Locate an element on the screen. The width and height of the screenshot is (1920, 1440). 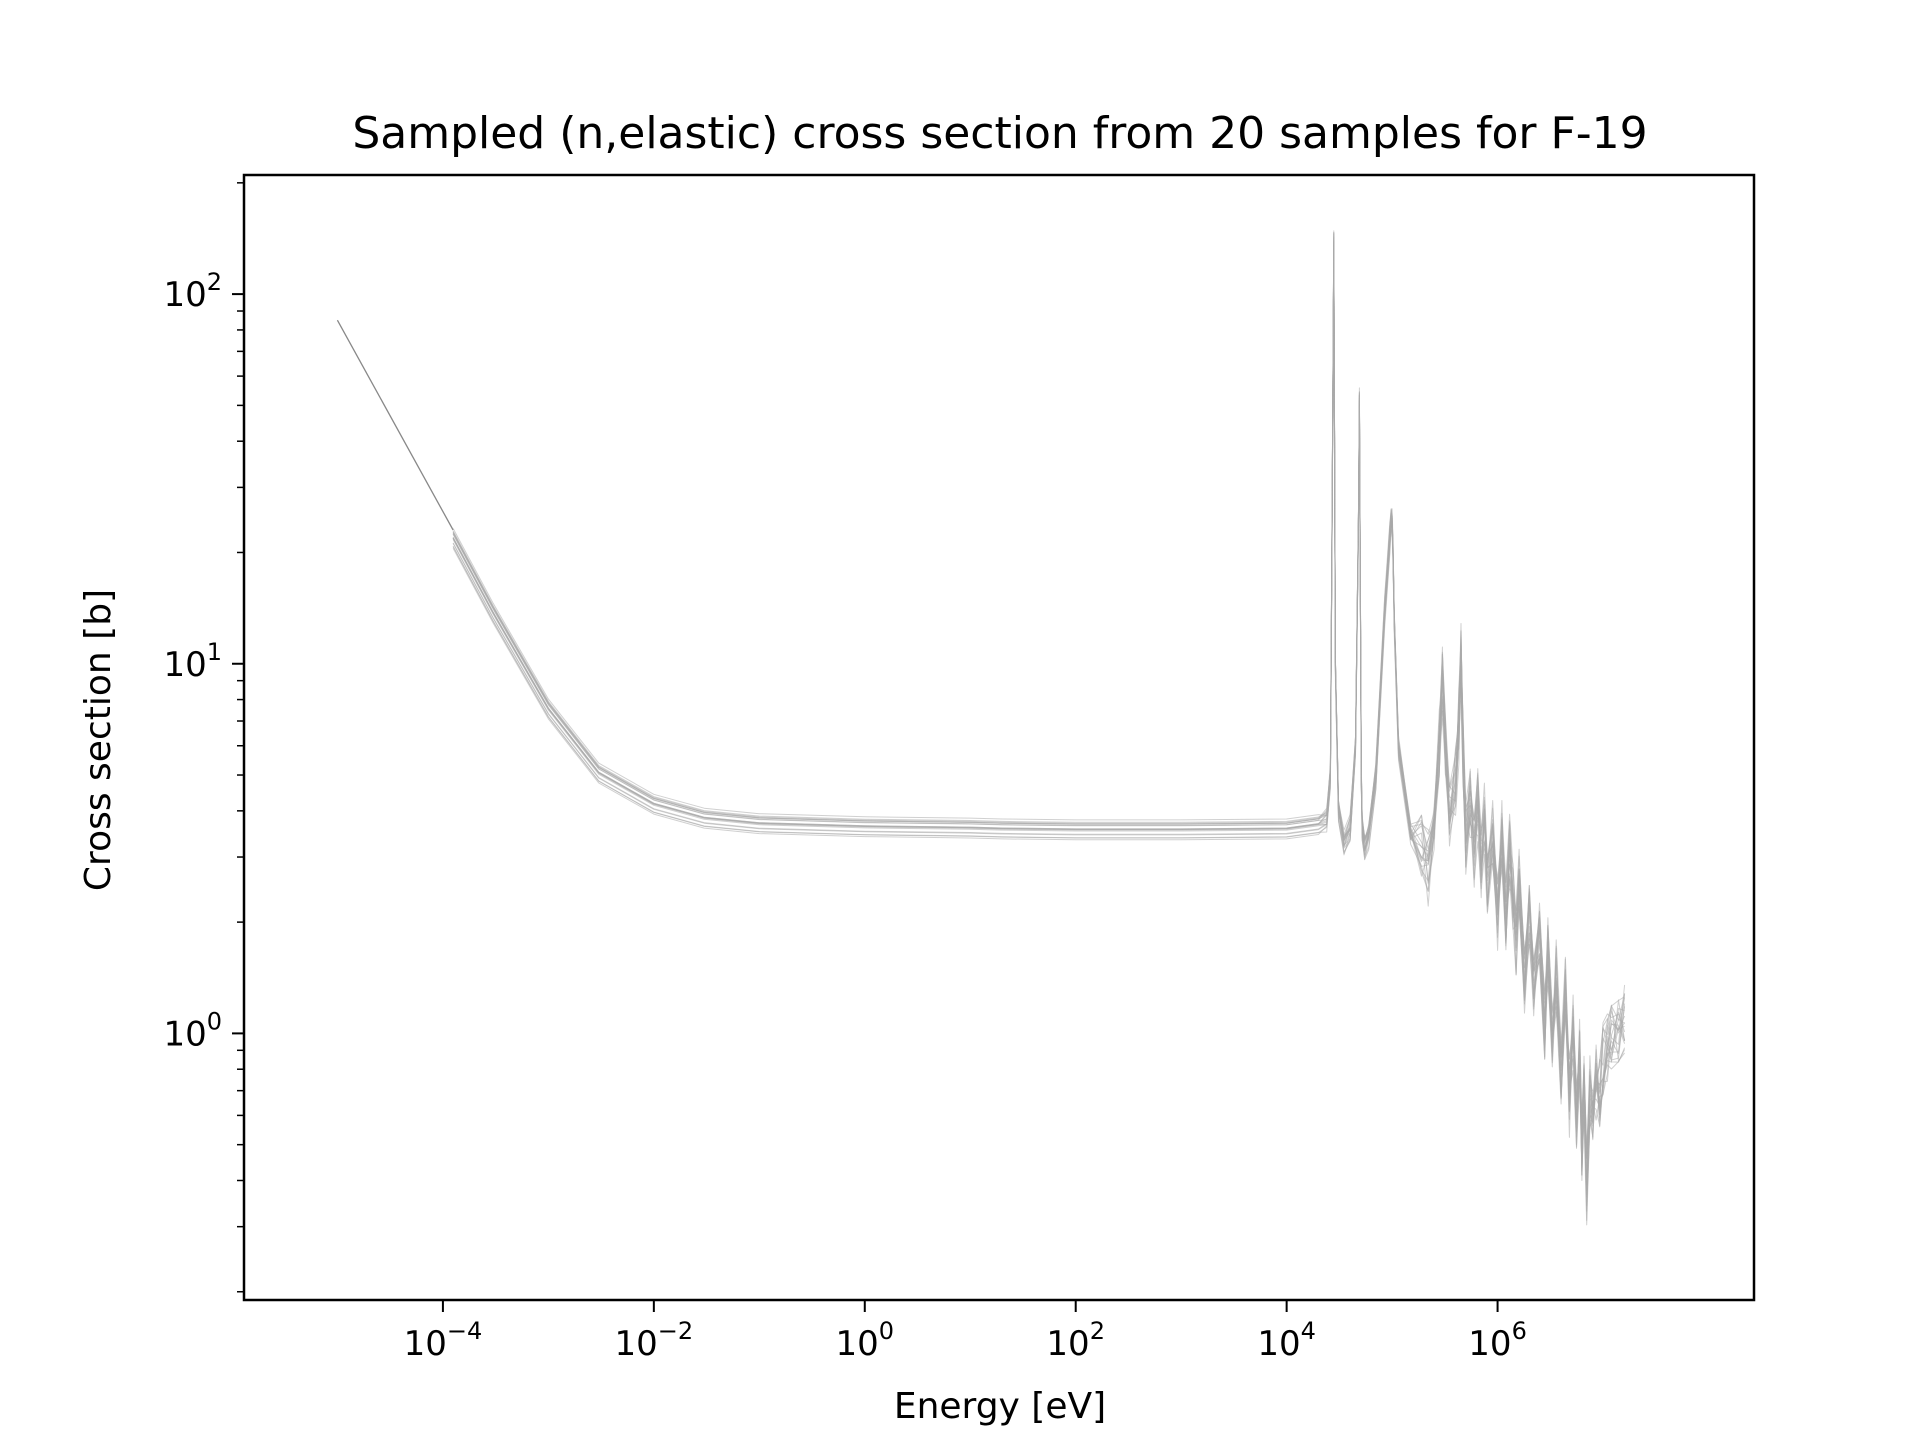
y-tick-label: 10¹ is located at coordinates (192, 661).